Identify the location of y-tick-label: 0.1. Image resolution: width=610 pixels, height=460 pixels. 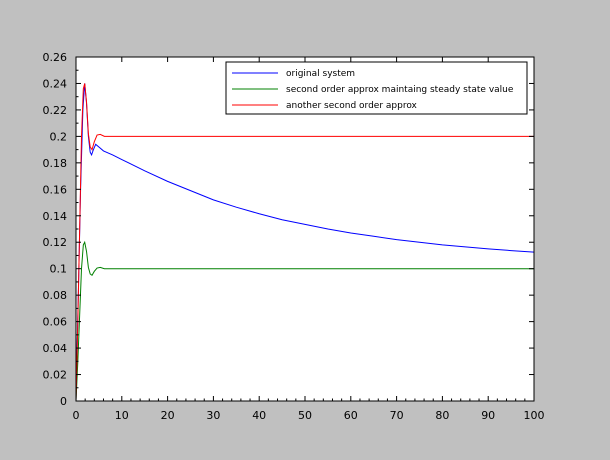
(59, 269).